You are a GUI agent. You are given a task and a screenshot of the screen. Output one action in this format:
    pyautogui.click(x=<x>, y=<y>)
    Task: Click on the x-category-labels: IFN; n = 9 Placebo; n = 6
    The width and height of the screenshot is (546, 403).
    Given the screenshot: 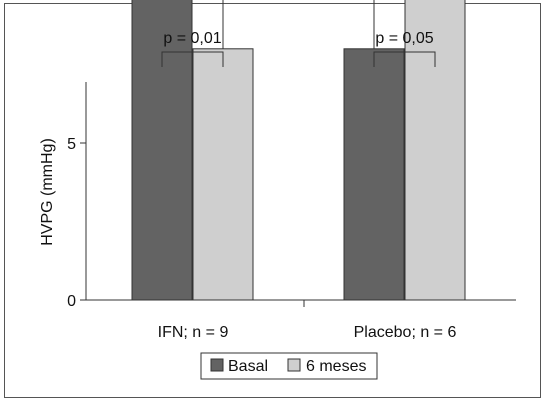 What is the action you would take?
    pyautogui.click(x=307, y=332)
    